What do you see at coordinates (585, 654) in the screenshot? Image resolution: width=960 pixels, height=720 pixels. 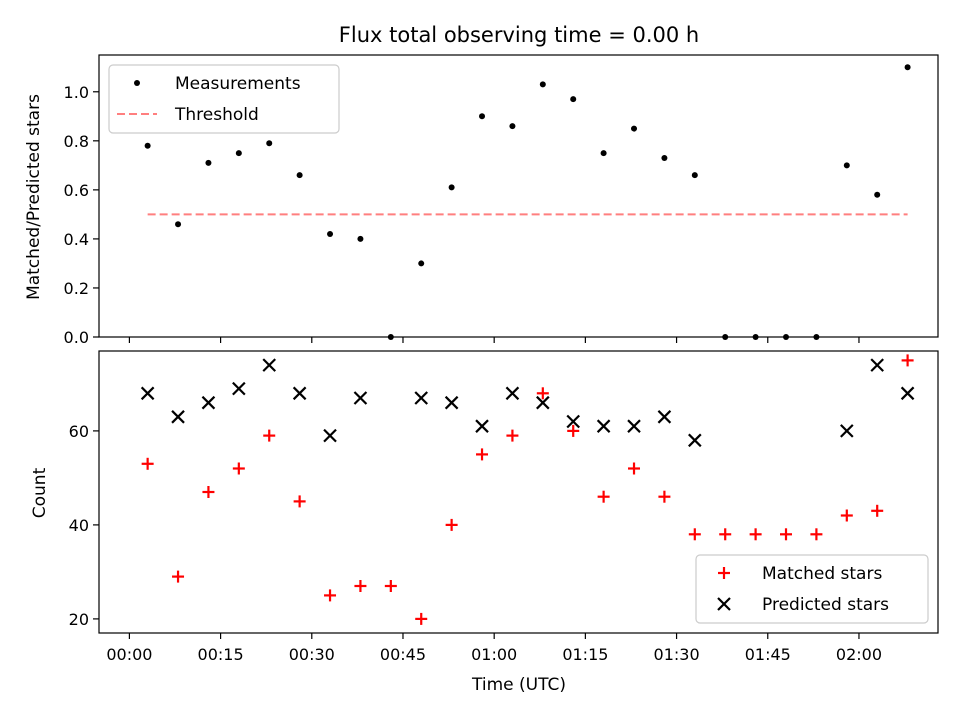 I see `x-tick-label: 01:15` at bounding box center [585, 654].